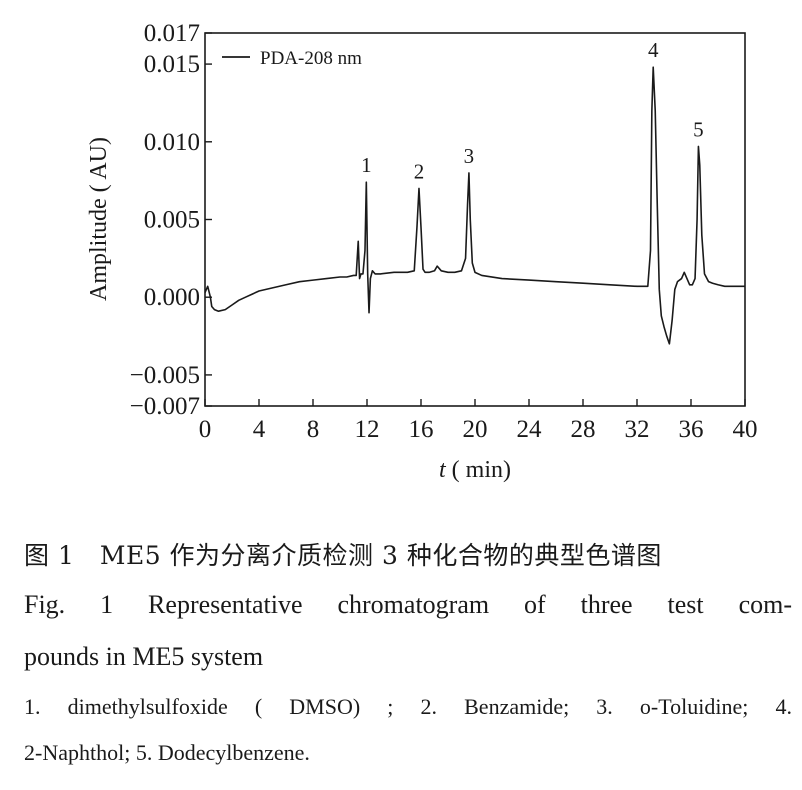  What do you see at coordinates (172, 33) in the screenshot?
I see `y-tick-label: 0.017` at bounding box center [172, 33].